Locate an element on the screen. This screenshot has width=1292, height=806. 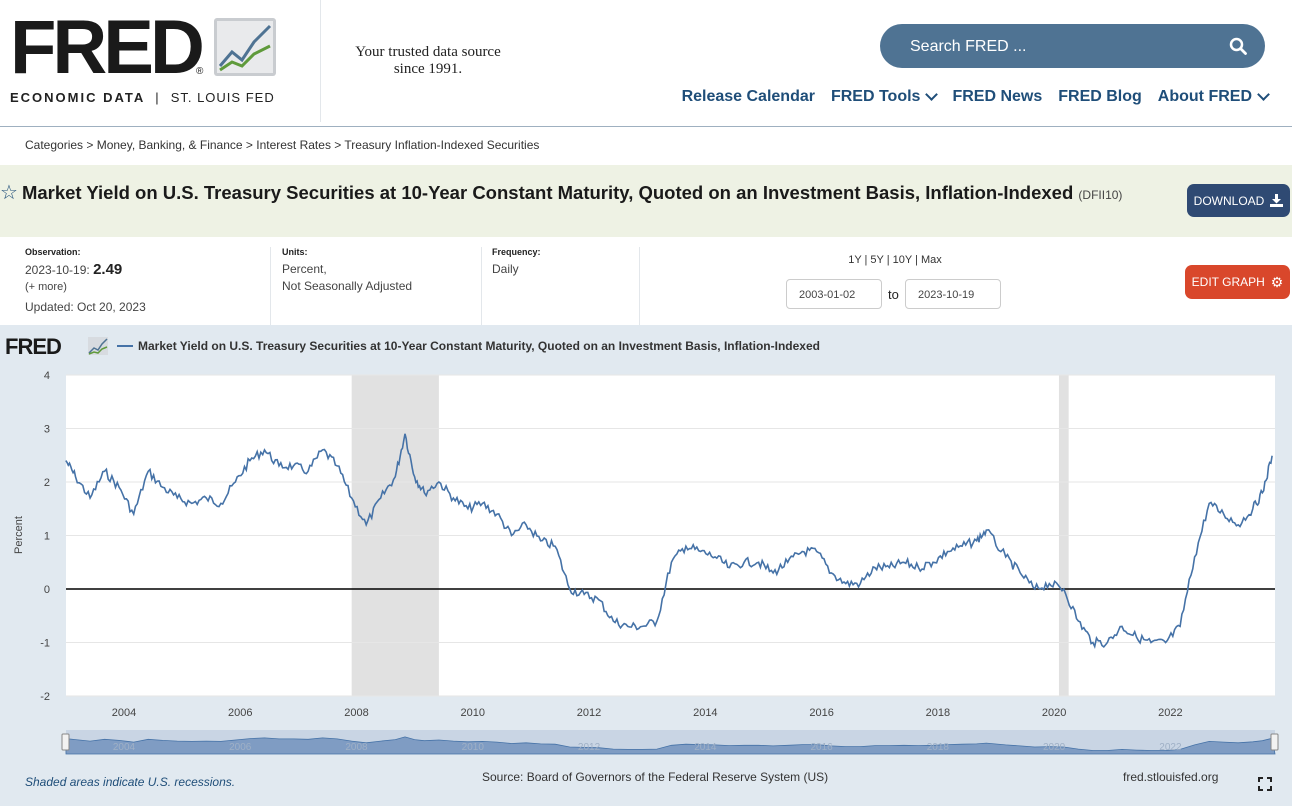
navigator-tick-label: 2004 is located at coordinates (124, 747).